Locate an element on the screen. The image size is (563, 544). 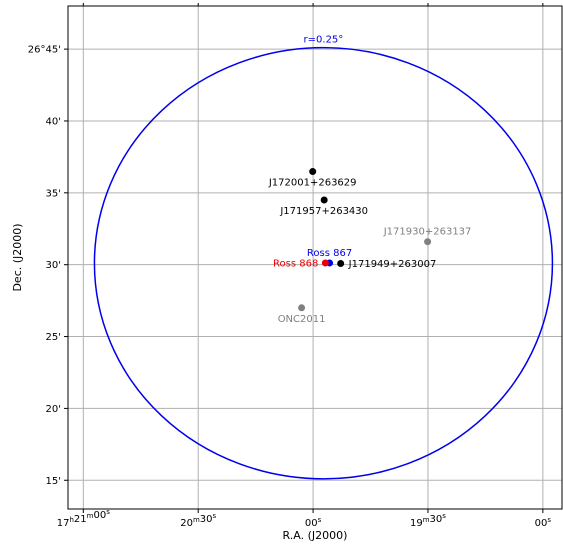
y-axis-label: Dec. (J2000) is located at coordinates (17, 257).